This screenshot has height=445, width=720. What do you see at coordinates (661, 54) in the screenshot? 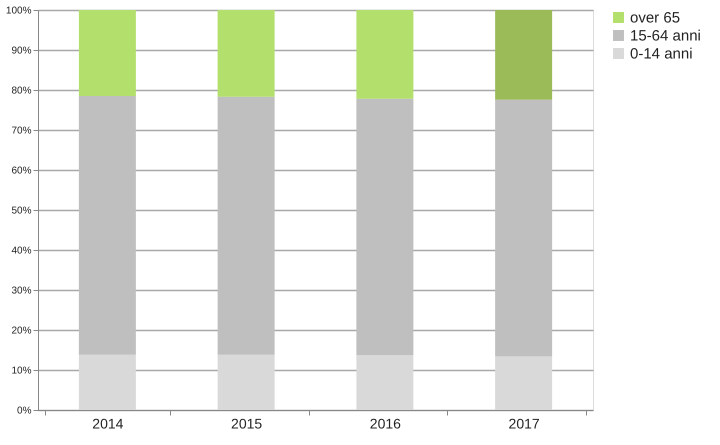
I see `legend-label: 0-14 anni` at bounding box center [661, 54].